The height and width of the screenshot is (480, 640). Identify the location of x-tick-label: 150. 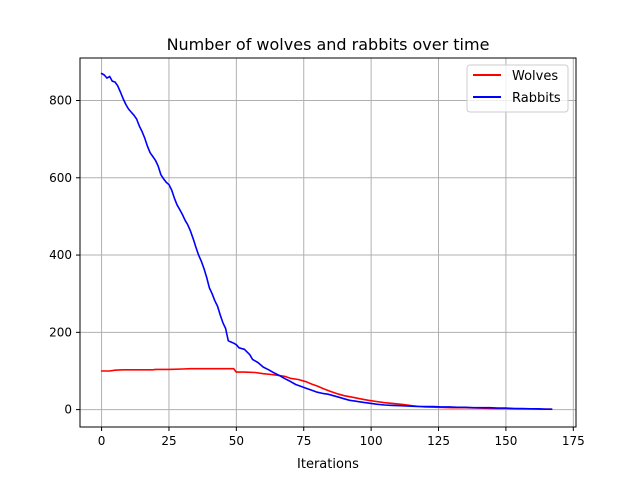
(505, 441).